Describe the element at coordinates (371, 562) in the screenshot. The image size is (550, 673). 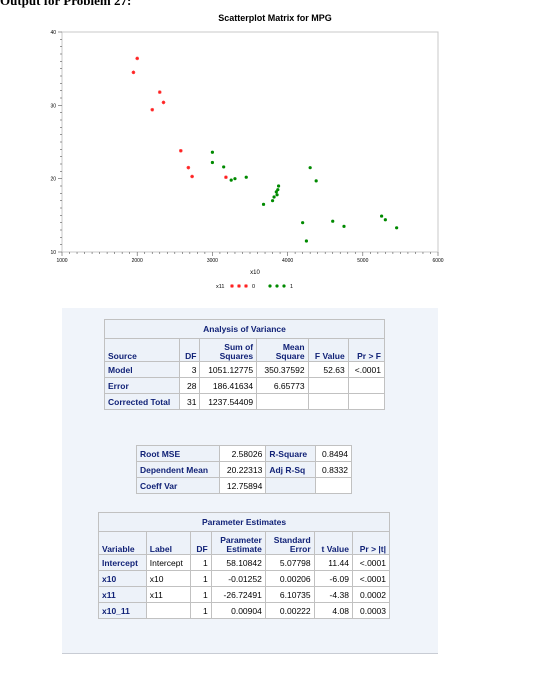
I see `table-cell: <.0001` at that location.